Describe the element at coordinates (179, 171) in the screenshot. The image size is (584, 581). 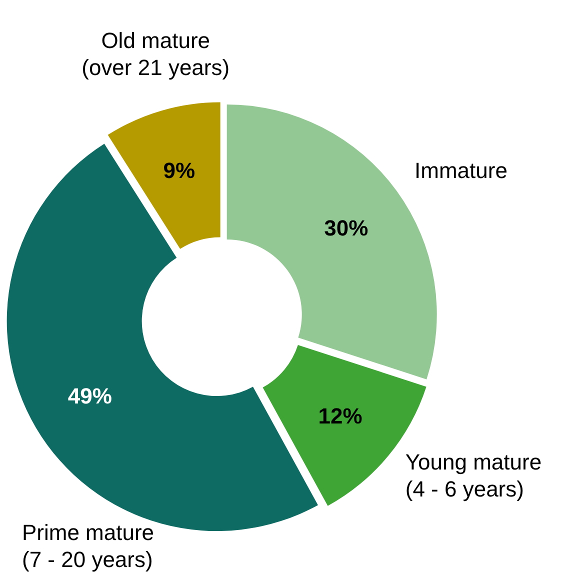
I see `data-label: 9%` at that location.